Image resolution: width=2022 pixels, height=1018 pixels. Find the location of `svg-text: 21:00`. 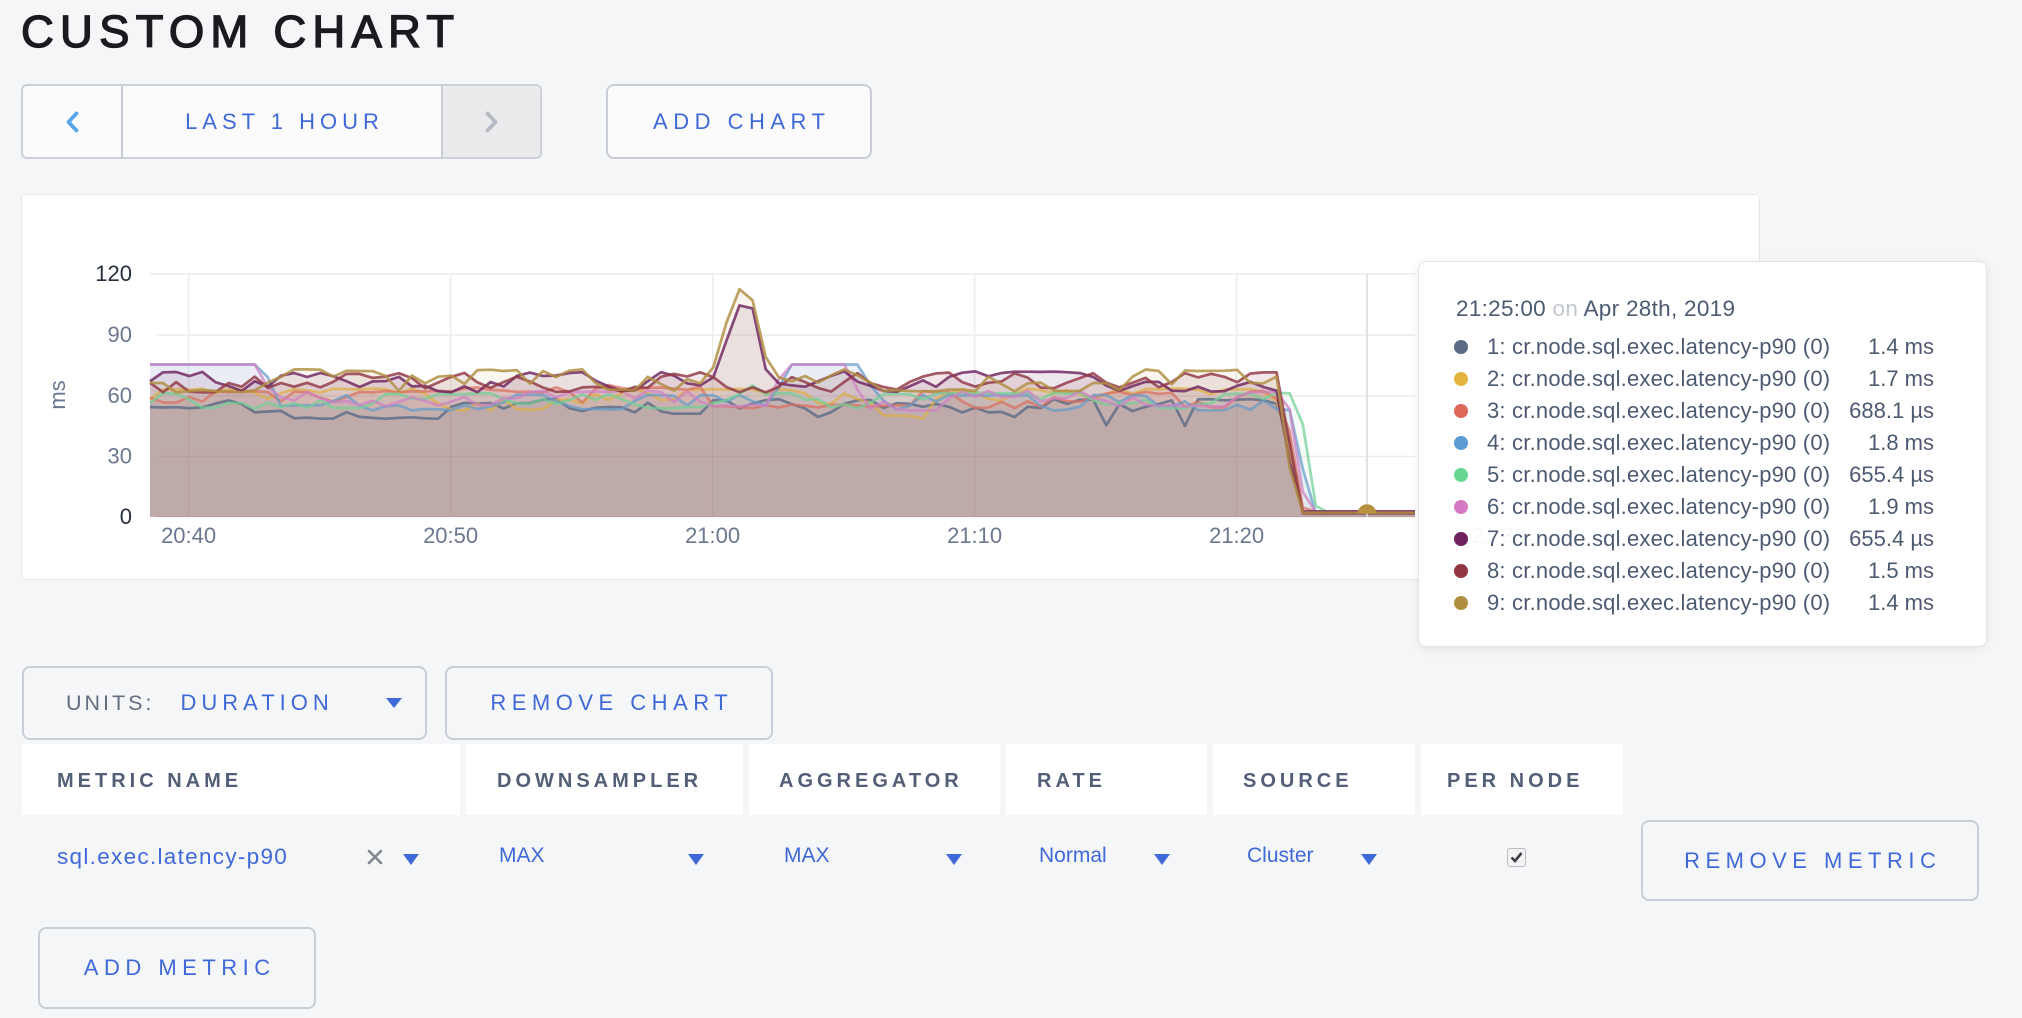

svg-text: 21:00 is located at coordinates (712, 535).